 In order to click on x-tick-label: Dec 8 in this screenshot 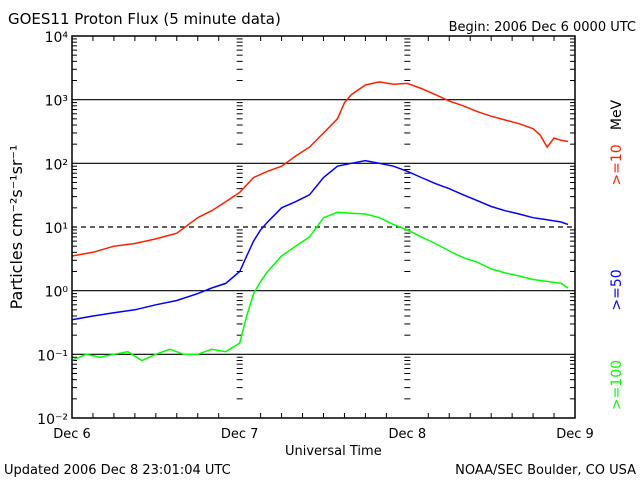, I will do `click(408, 434)`.